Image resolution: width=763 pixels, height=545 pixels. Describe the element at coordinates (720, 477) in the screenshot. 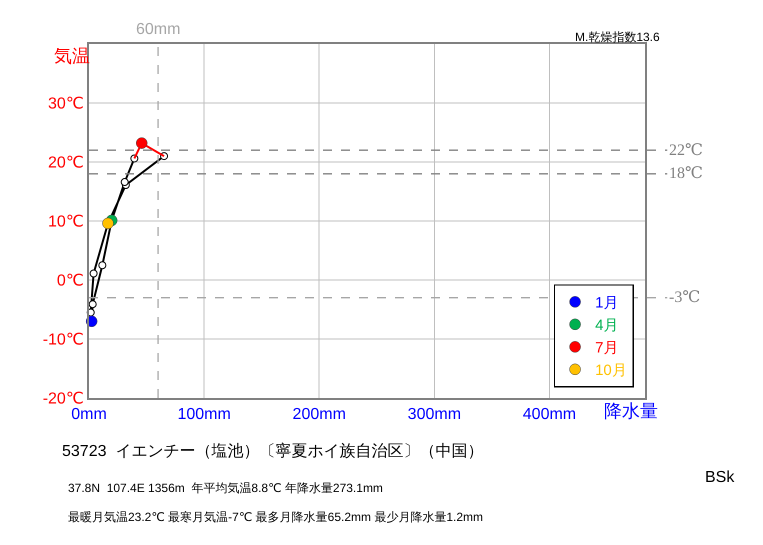

I see `text: BSk` at that location.